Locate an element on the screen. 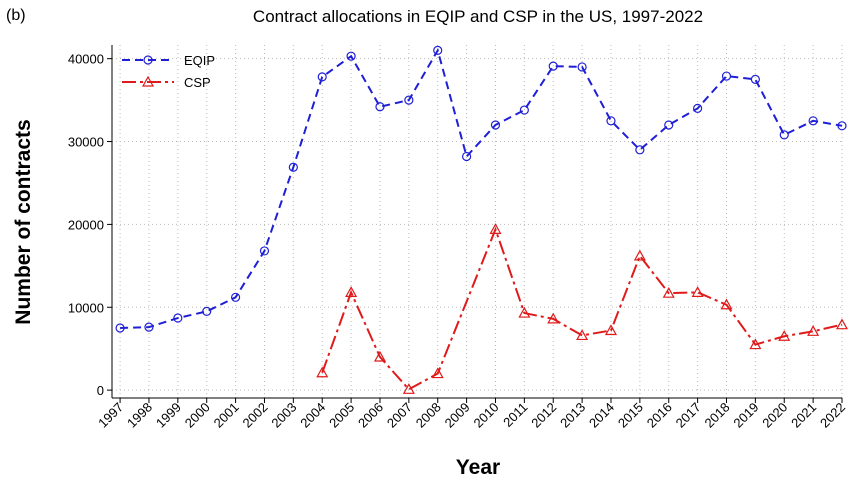 This screenshot has width=854, height=480. x-tick-label: 2010 is located at coordinates (486, 415).